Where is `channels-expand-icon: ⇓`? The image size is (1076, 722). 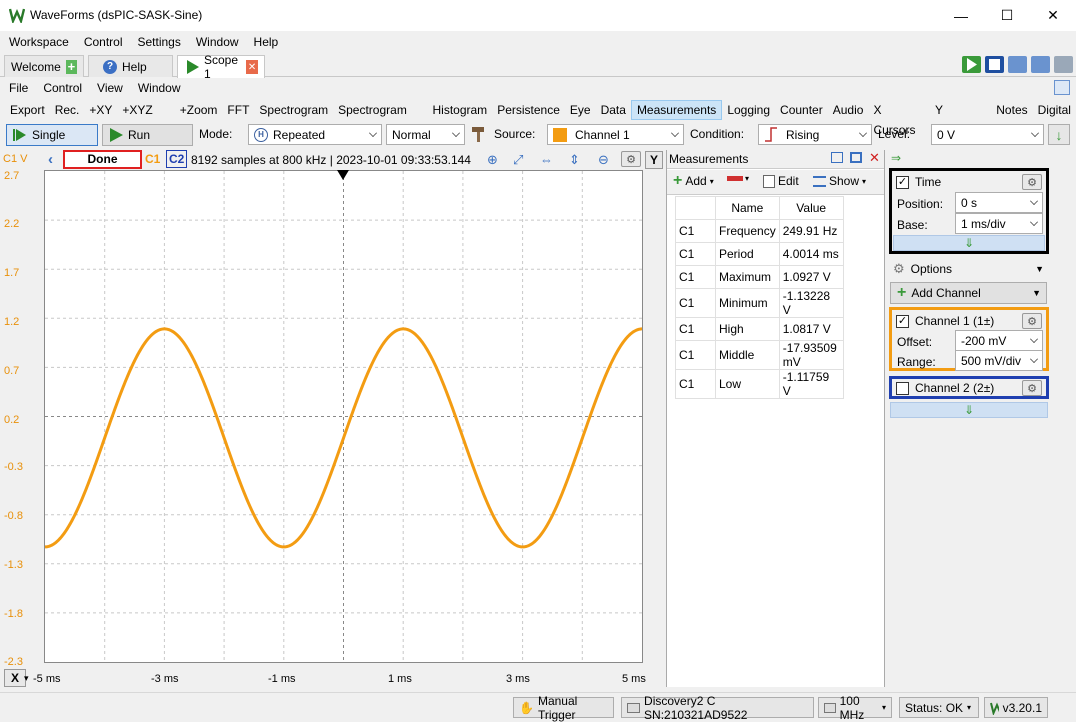
channels-expand-icon: ⇓ is located at coordinates (969, 410).